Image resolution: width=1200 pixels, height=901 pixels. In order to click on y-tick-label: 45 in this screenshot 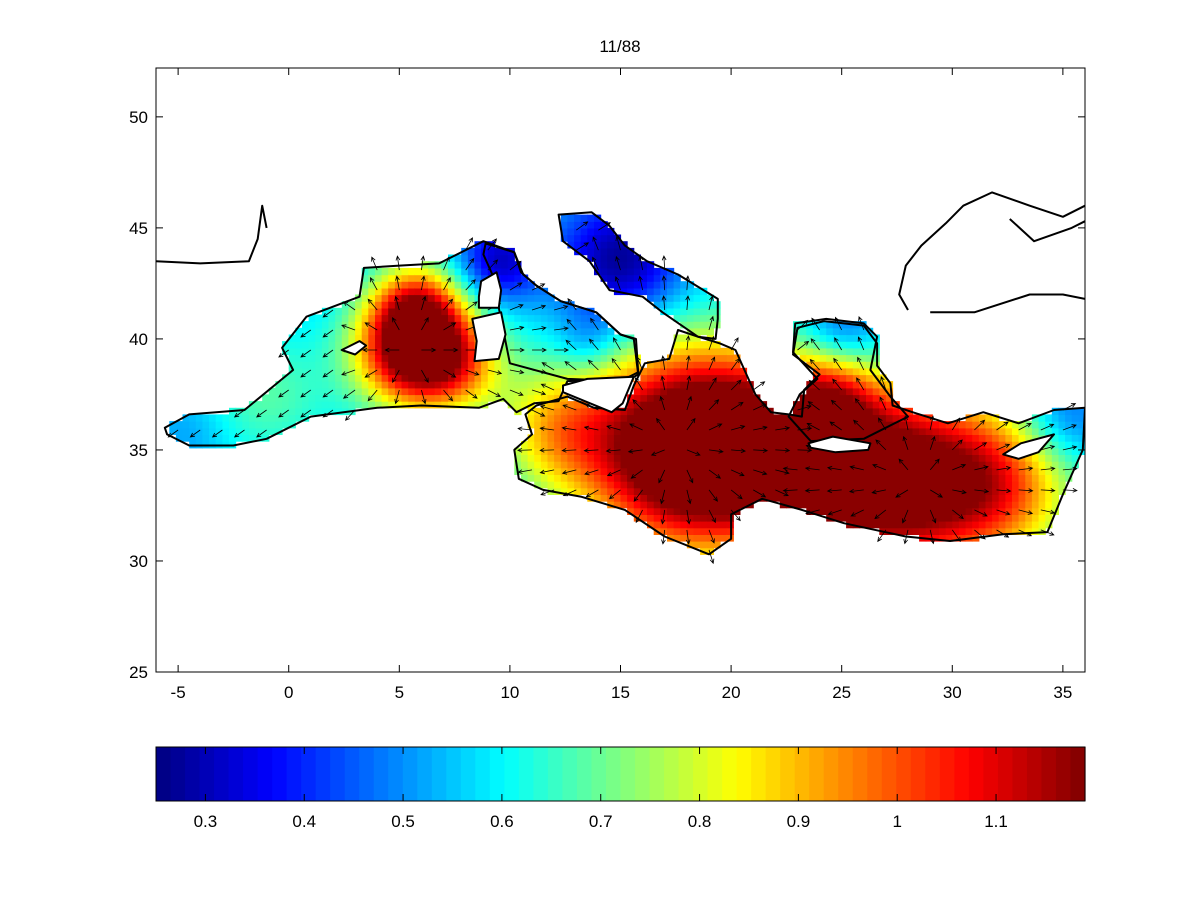, I will do `click(138, 228)`.